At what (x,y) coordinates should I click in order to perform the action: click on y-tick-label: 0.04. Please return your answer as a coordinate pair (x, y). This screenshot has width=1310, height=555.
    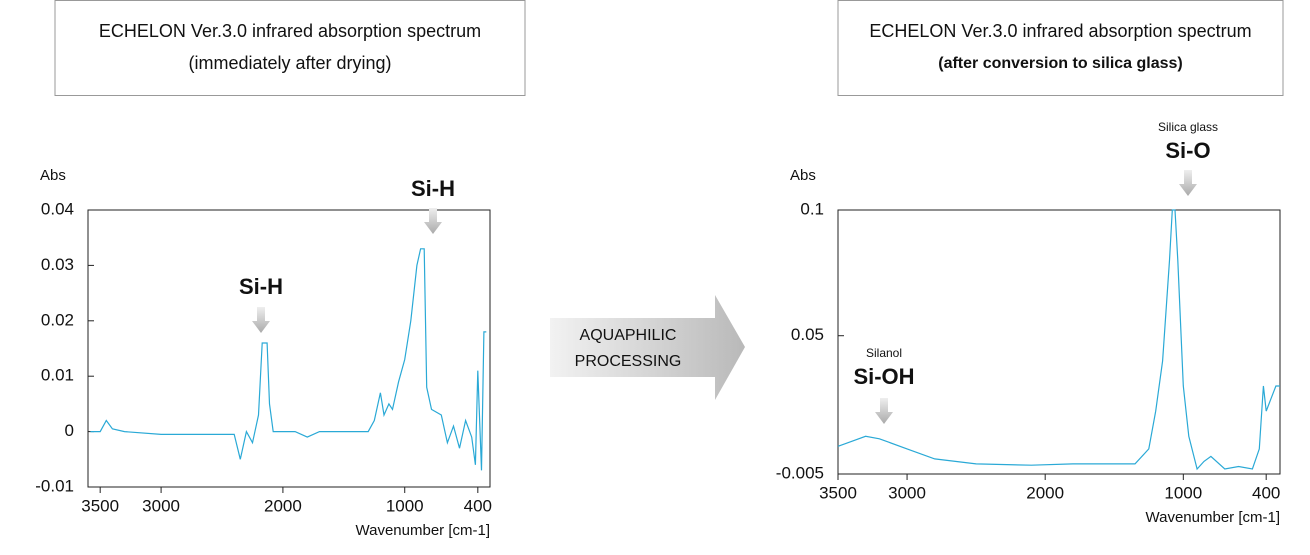
    Looking at the image, I should click on (57, 208).